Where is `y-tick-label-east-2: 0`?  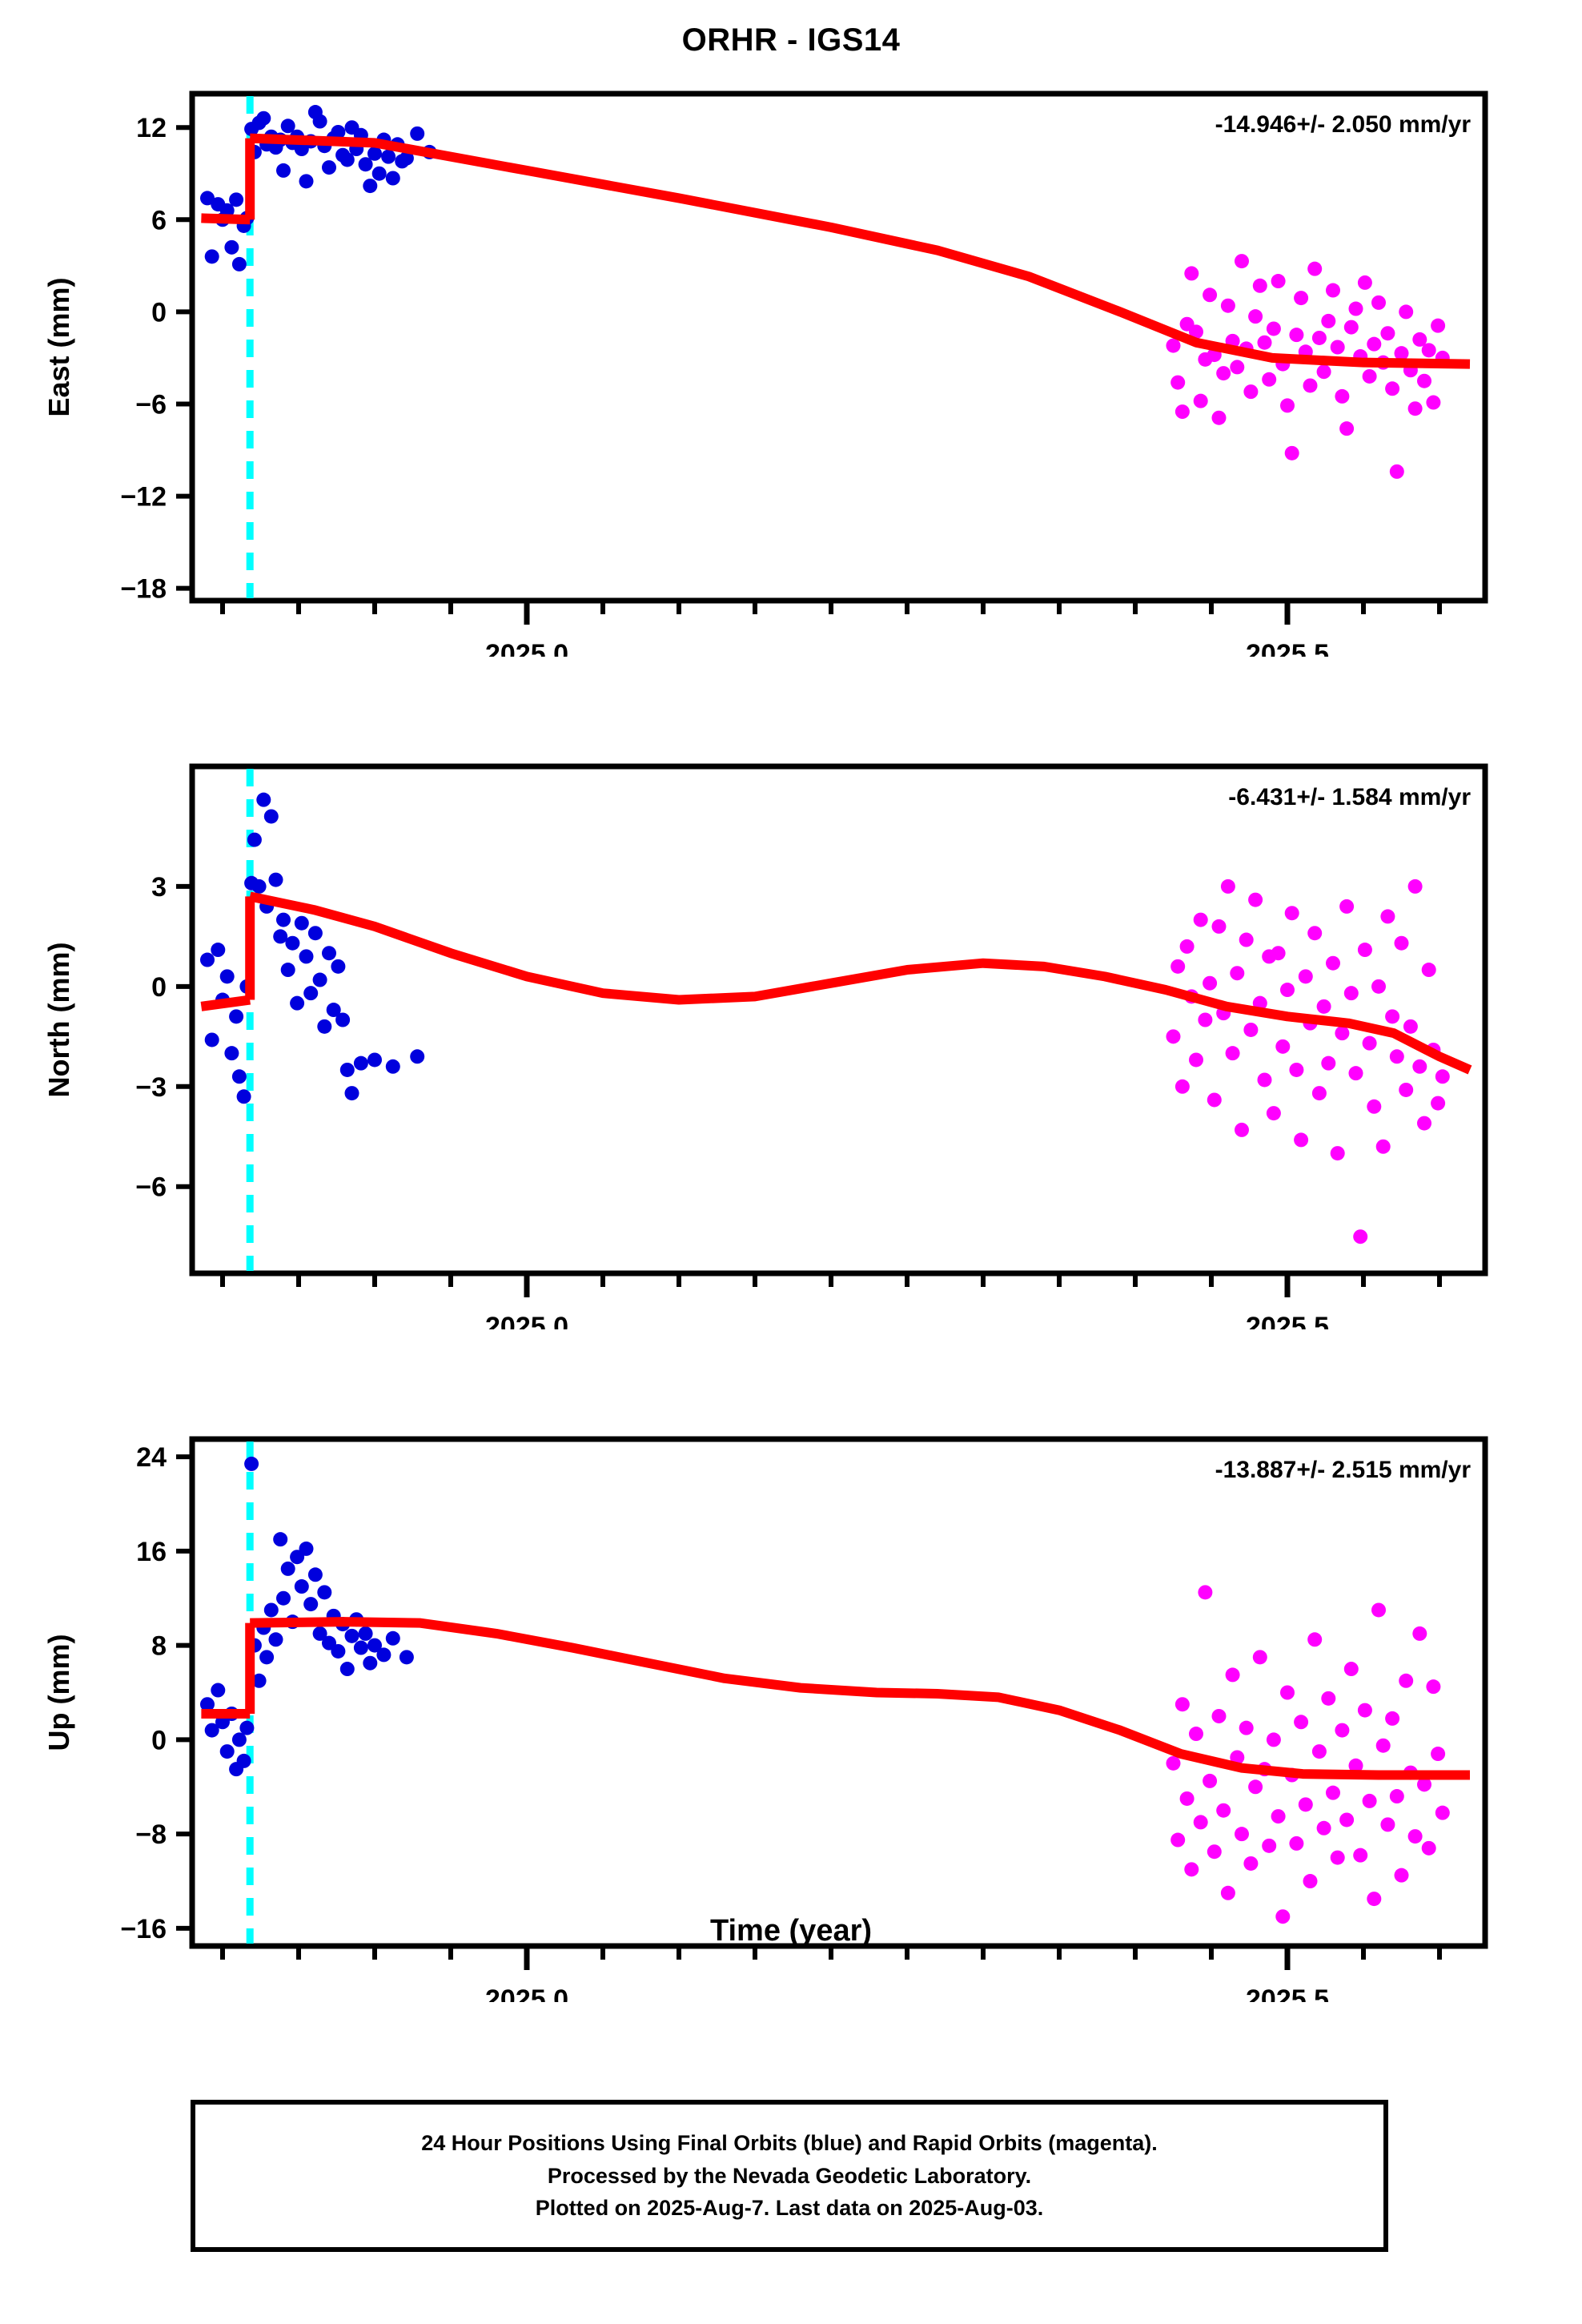 y-tick-label-east-2: 0 is located at coordinates (159, 312).